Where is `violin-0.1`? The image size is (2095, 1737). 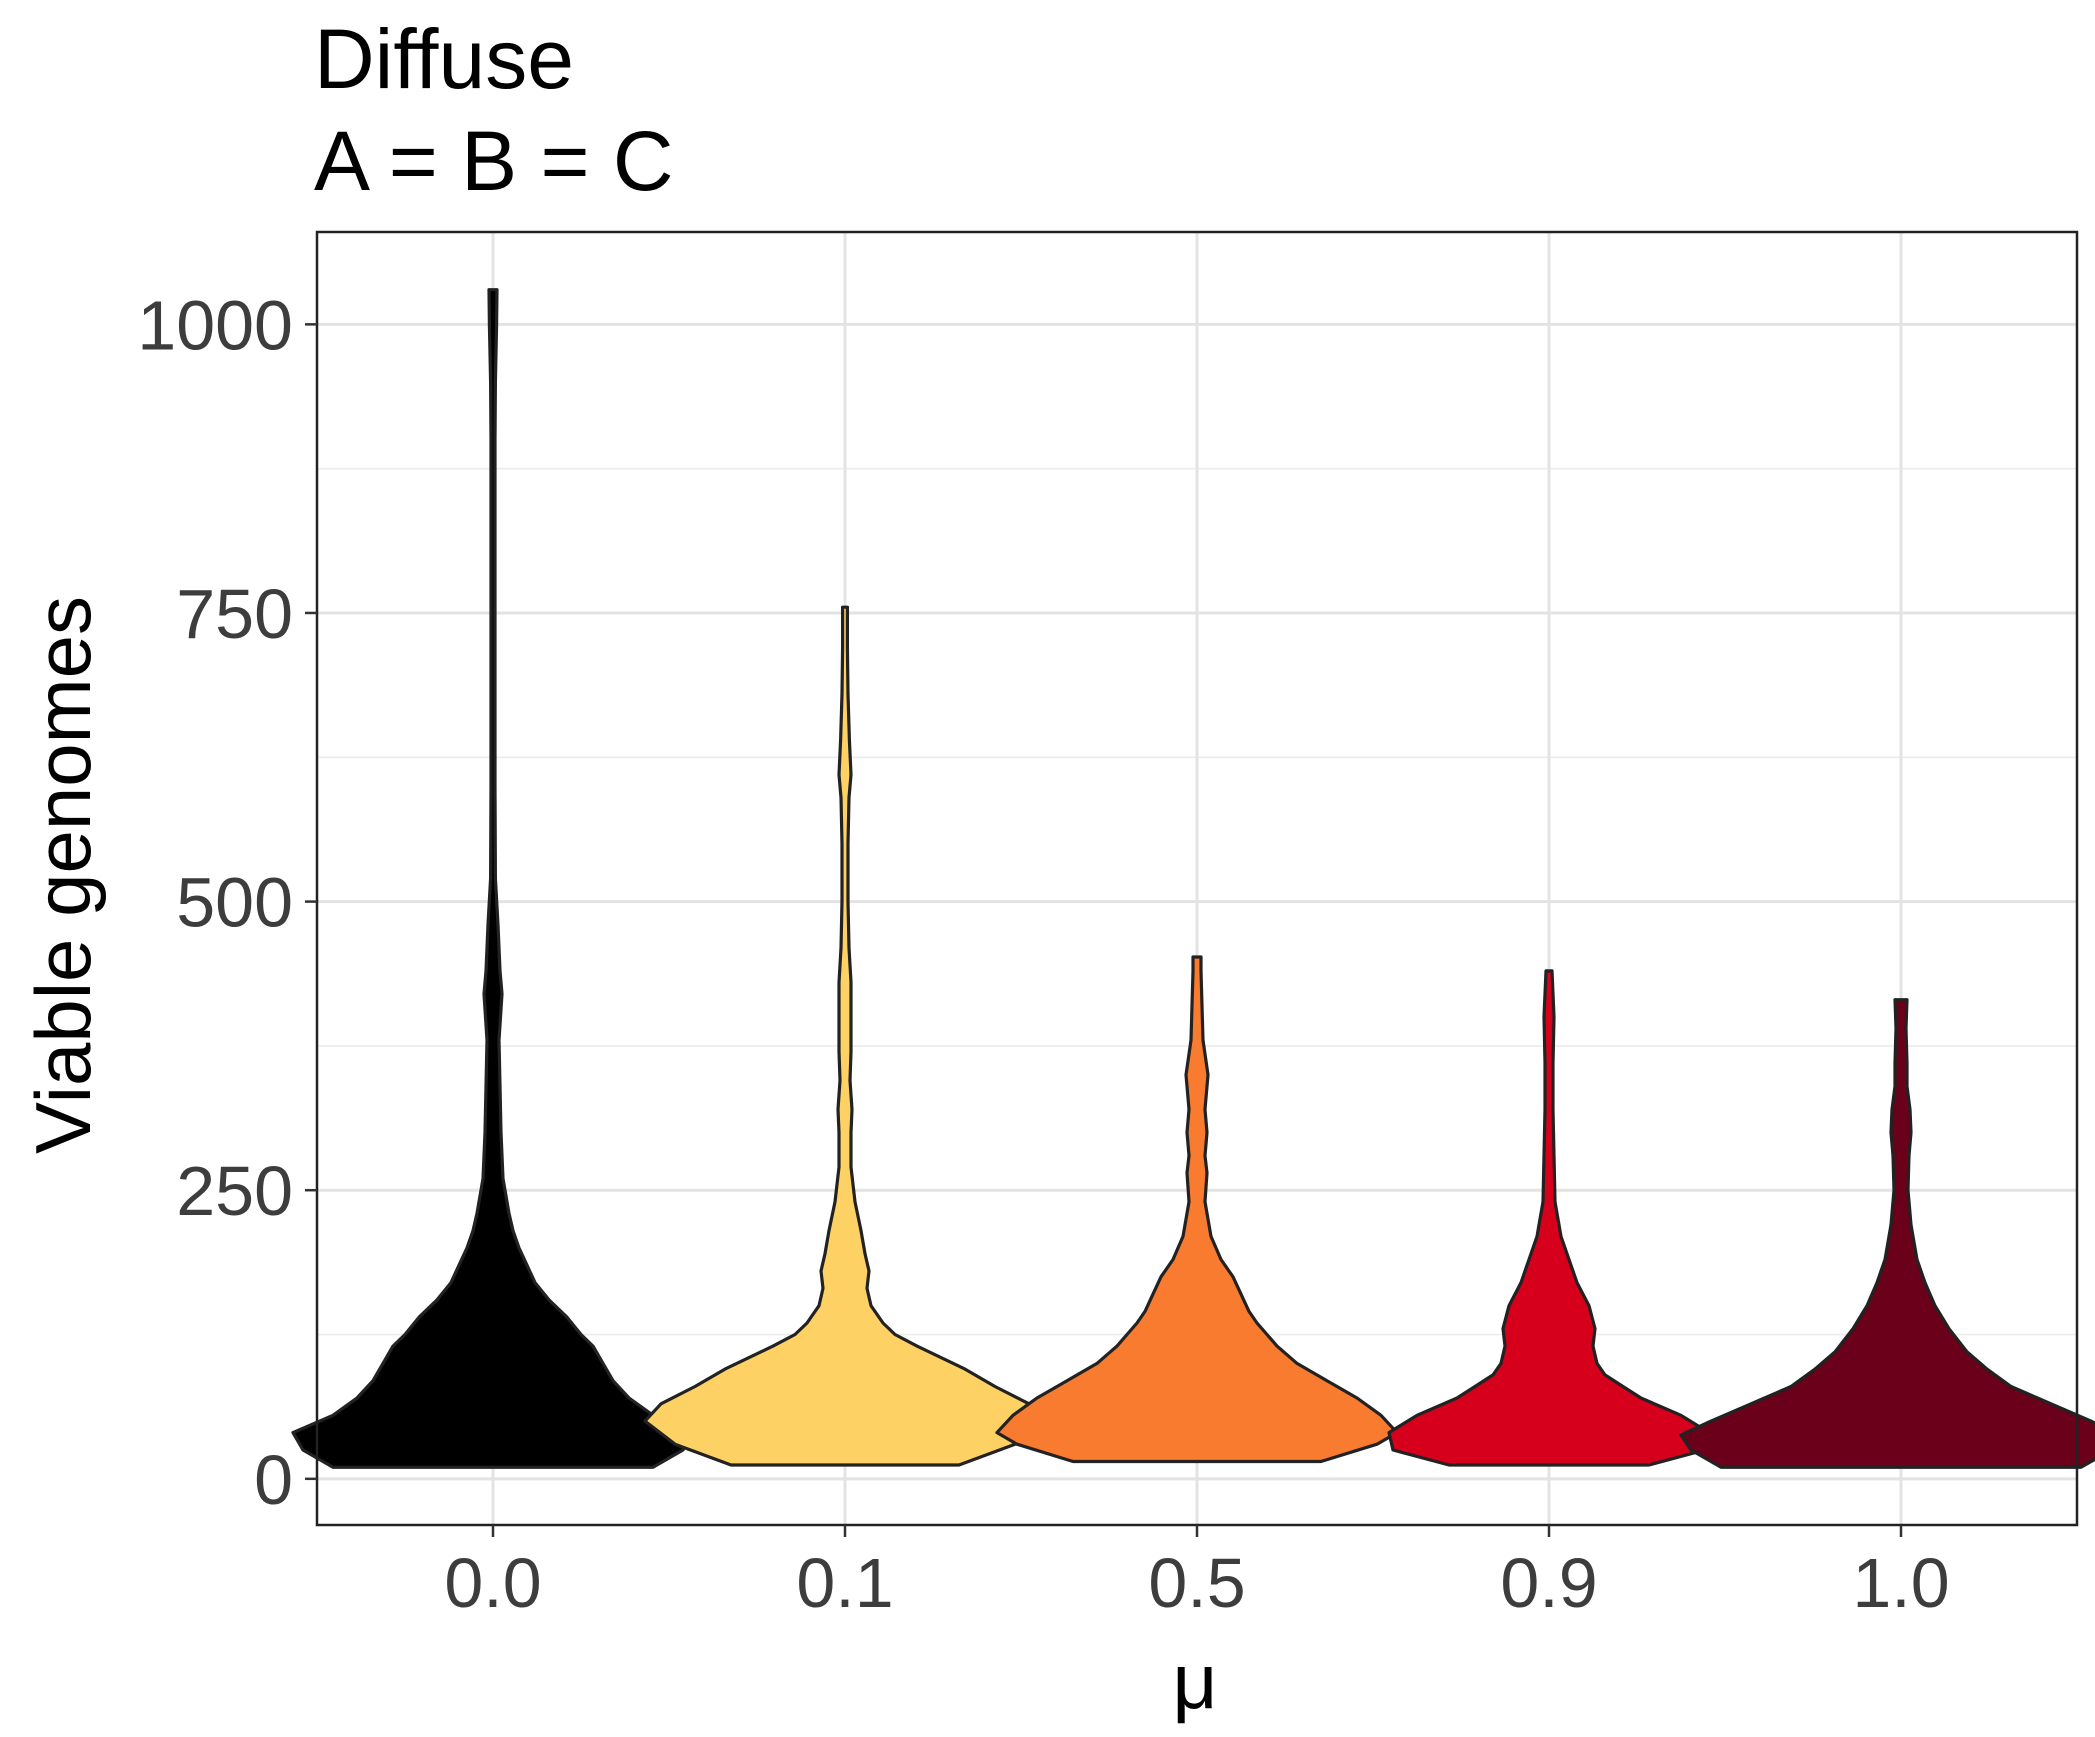 violin-0.1 is located at coordinates (845, 1036).